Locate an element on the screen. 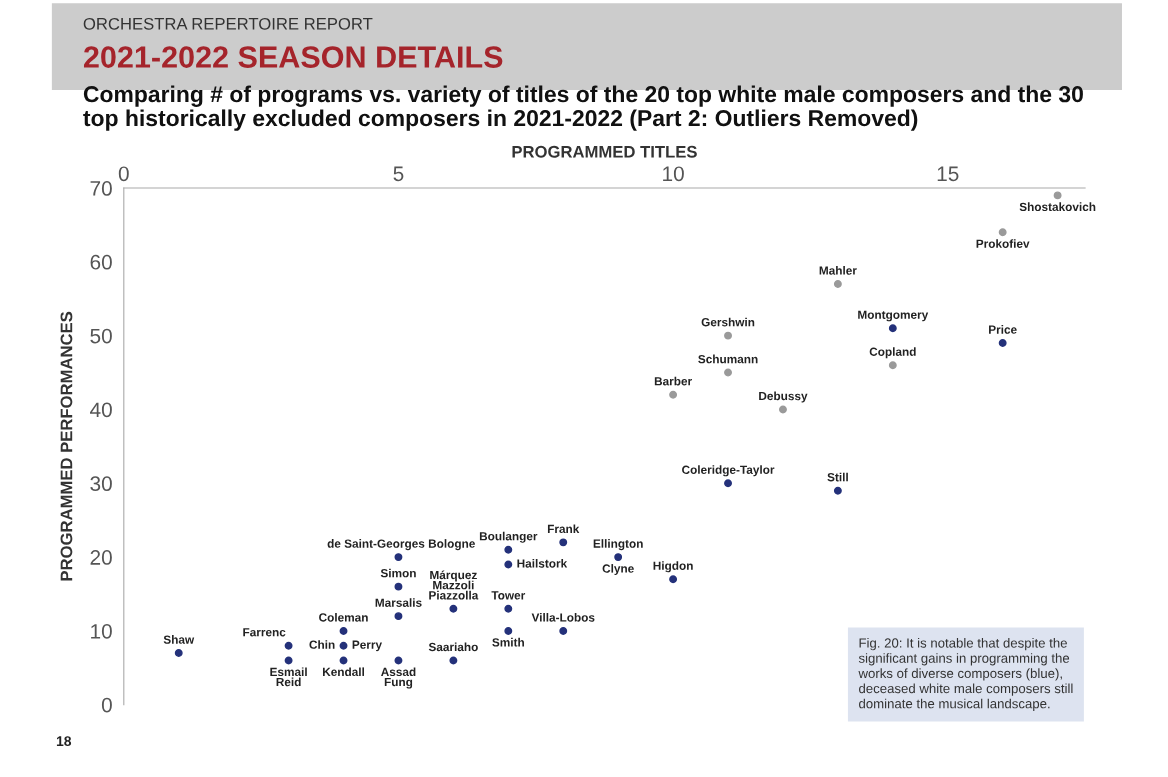 The image size is (1168, 777). annotation: Marsalis is located at coordinates (398, 602).